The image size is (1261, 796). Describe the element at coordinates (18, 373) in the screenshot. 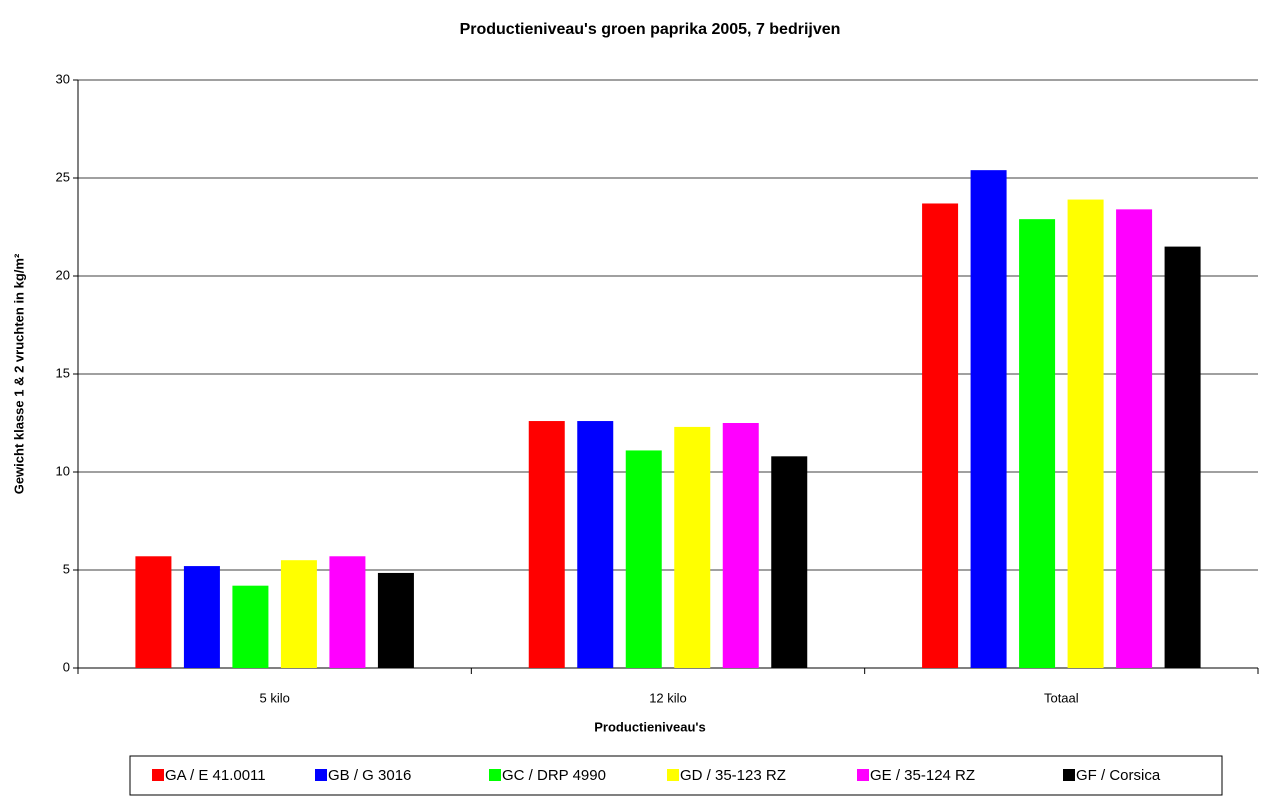

I see `y-axis-title: Gewicht klasse 1 & 2 vruchten in kg/m²` at that location.